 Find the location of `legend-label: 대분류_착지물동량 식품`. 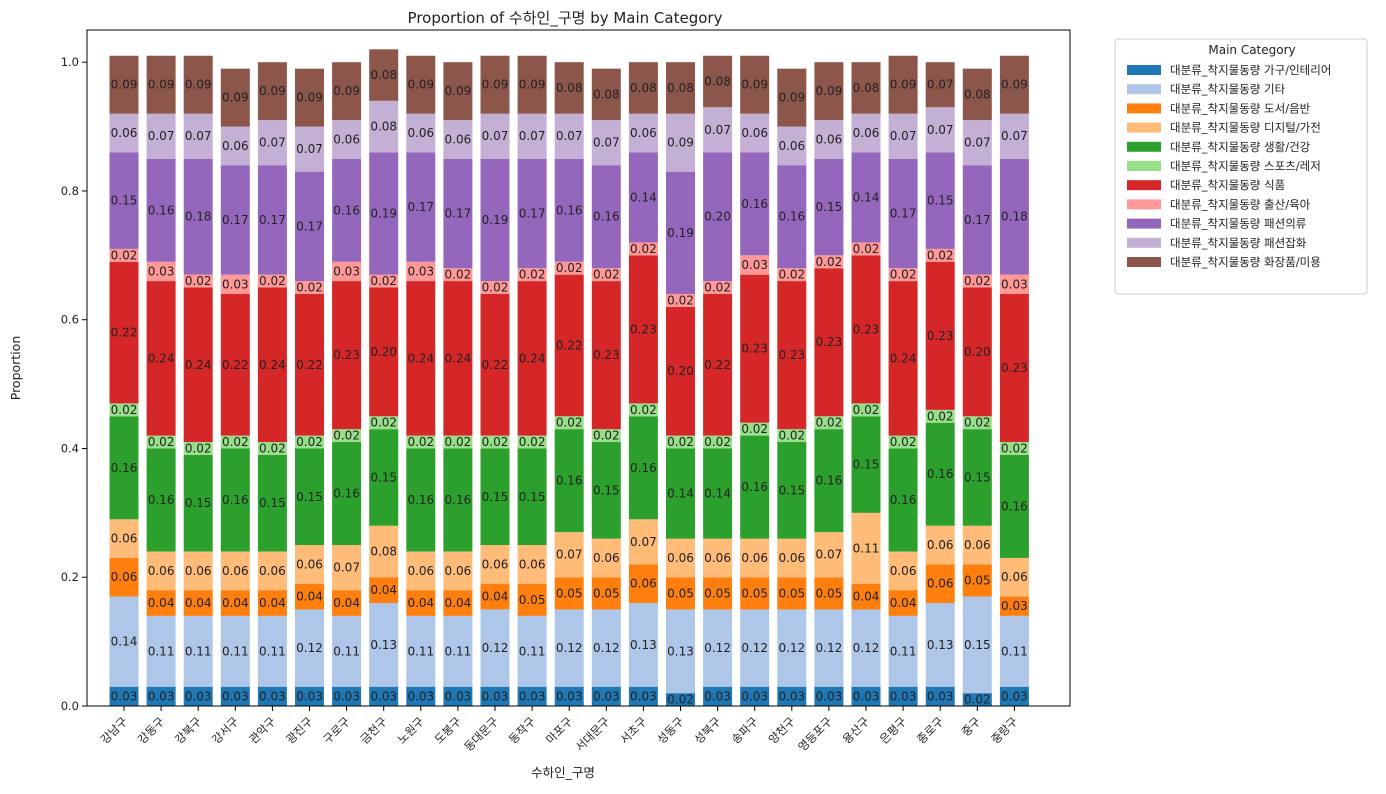

legend-label: 대분류_착지물동량 식품 is located at coordinates (1227, 185).